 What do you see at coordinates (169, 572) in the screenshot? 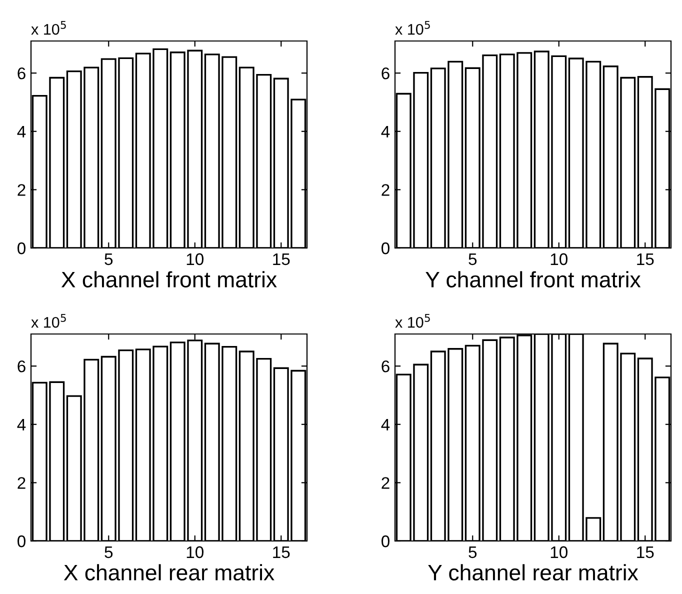
I see `x-axis-title: X channel rear matrix` at bounding box center [169, 572].